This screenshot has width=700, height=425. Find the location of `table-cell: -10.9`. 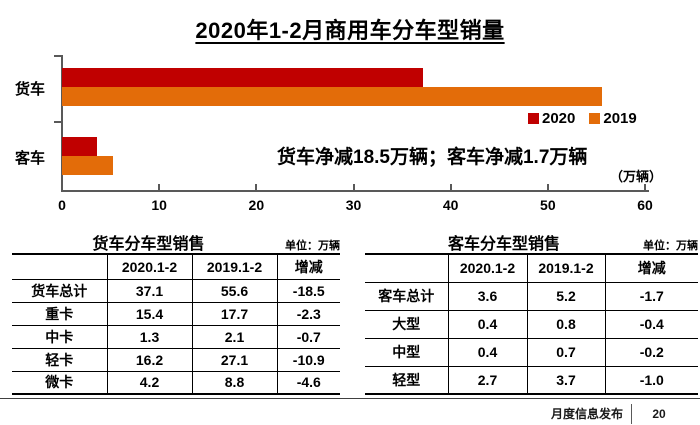

table-cell: -10.9 is located at coordinates (308, 359).